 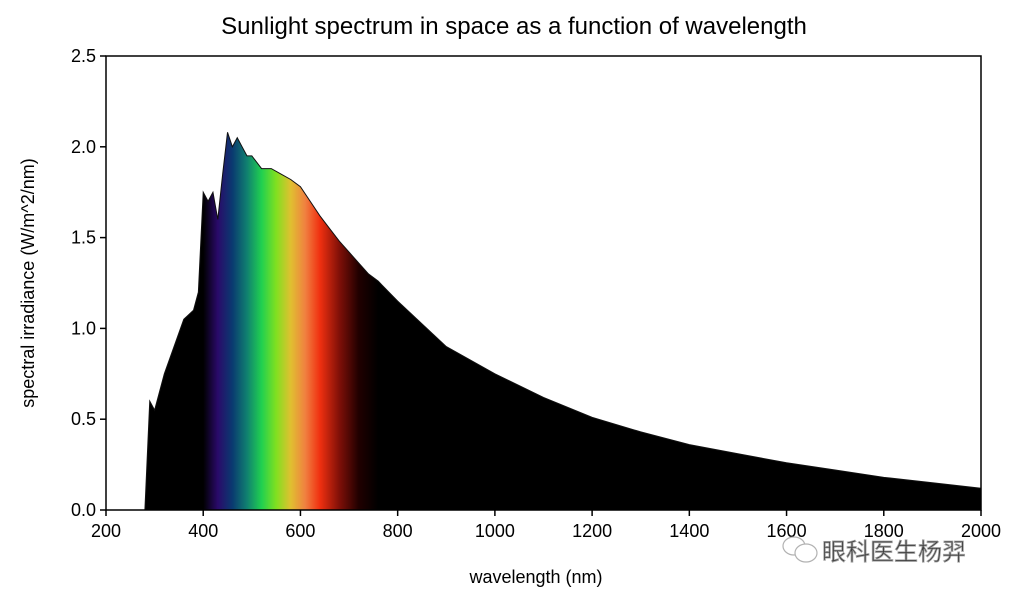 I want to click on x-tick-label: 1200, so click(x=592, y=531).